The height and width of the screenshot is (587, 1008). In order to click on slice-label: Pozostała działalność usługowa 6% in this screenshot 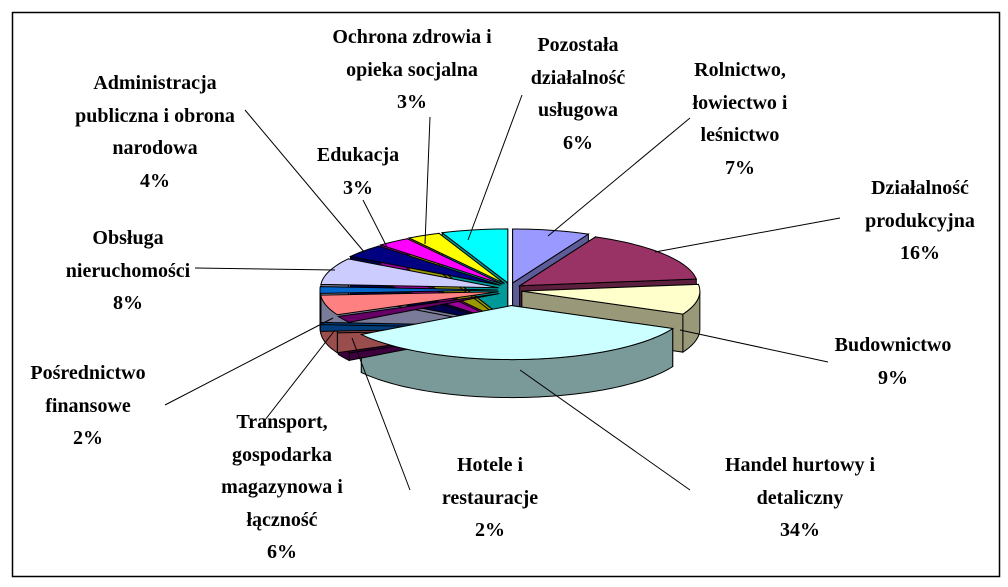, I will do `click(578, 94)`.